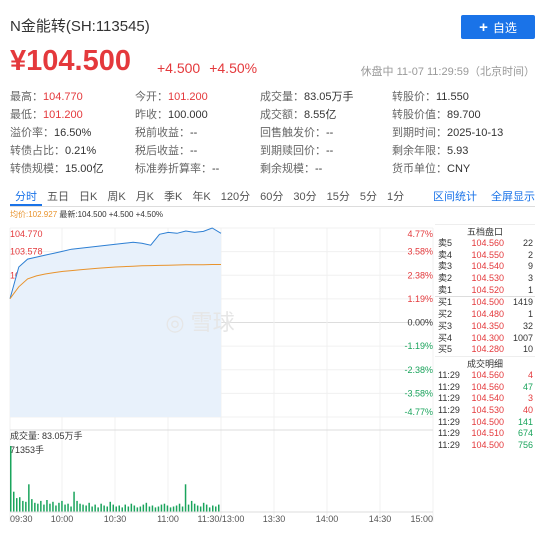  Describe the element at coordinates (88, 197) in the screenshot. I see `tab-2: 日K` at that location.